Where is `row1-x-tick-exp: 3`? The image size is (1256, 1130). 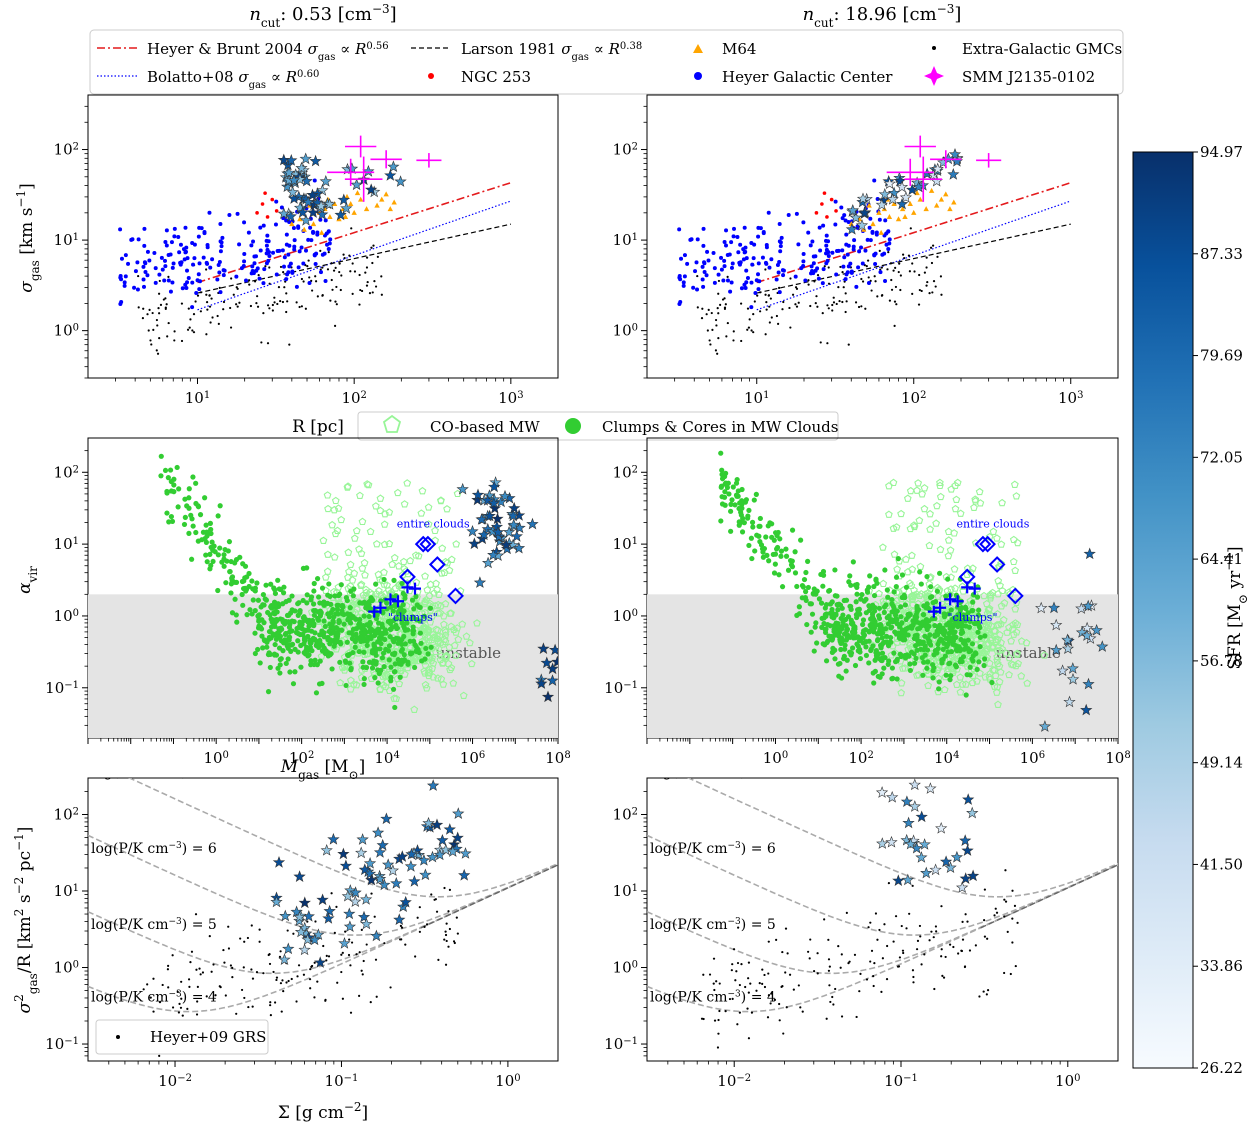
row1-x-tick-exp: 3 is located at coordinates (520, 395).